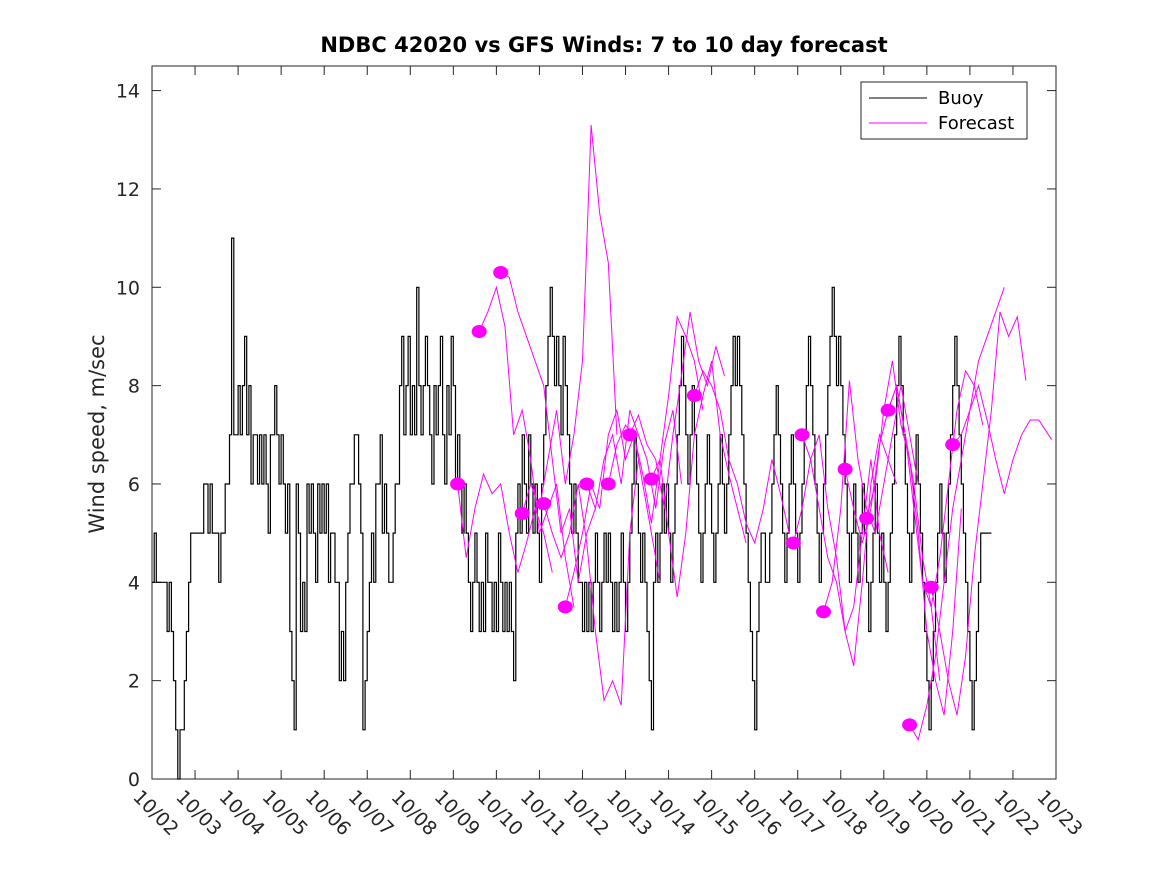 This screenshot has height=875, width=1167. I want to click on forecast-line-run5, so click(591, 582).